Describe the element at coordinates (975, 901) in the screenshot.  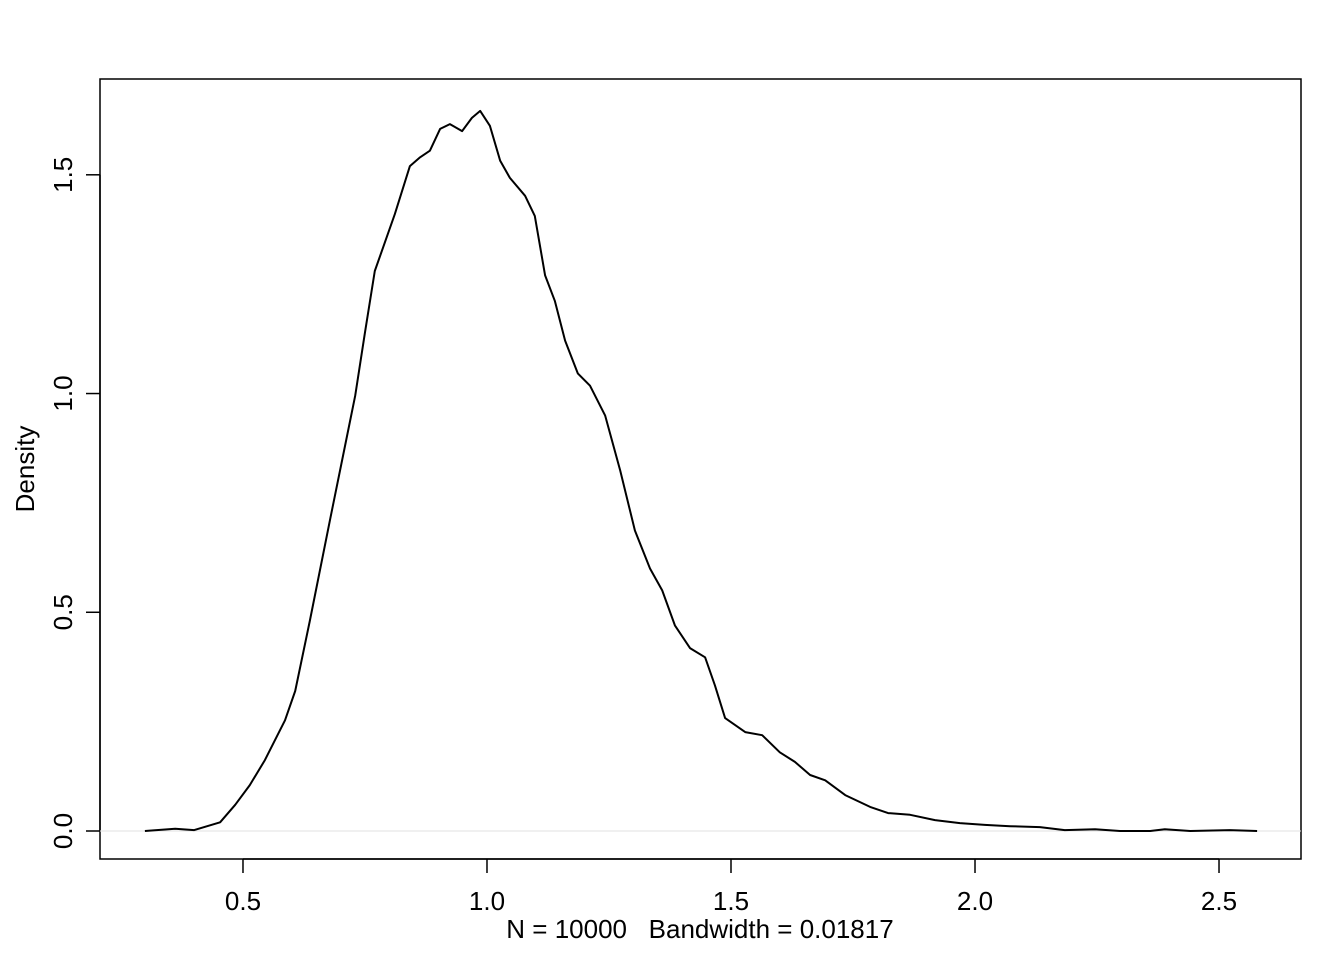
I see `x-tick-label: 2.0` at that location.